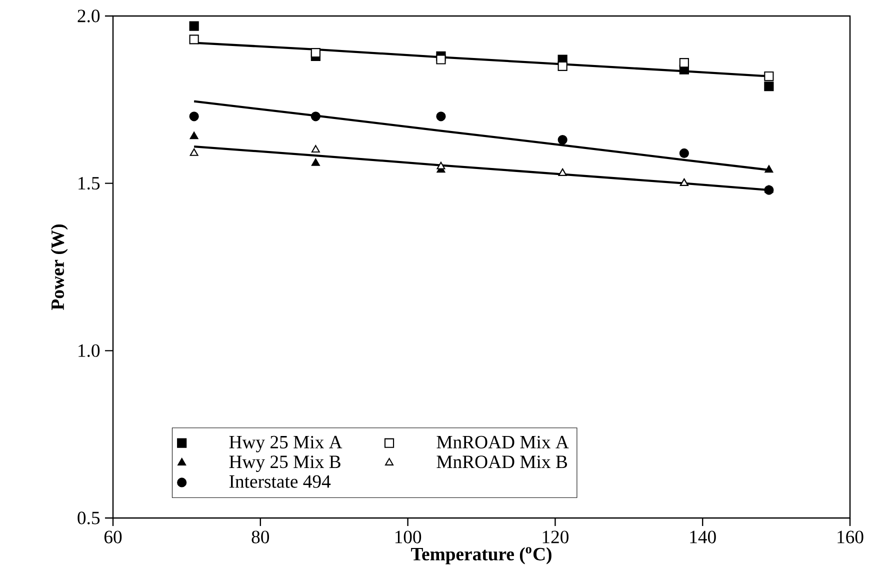  I want to click on x-tick-label: 160, so click(851, 537).